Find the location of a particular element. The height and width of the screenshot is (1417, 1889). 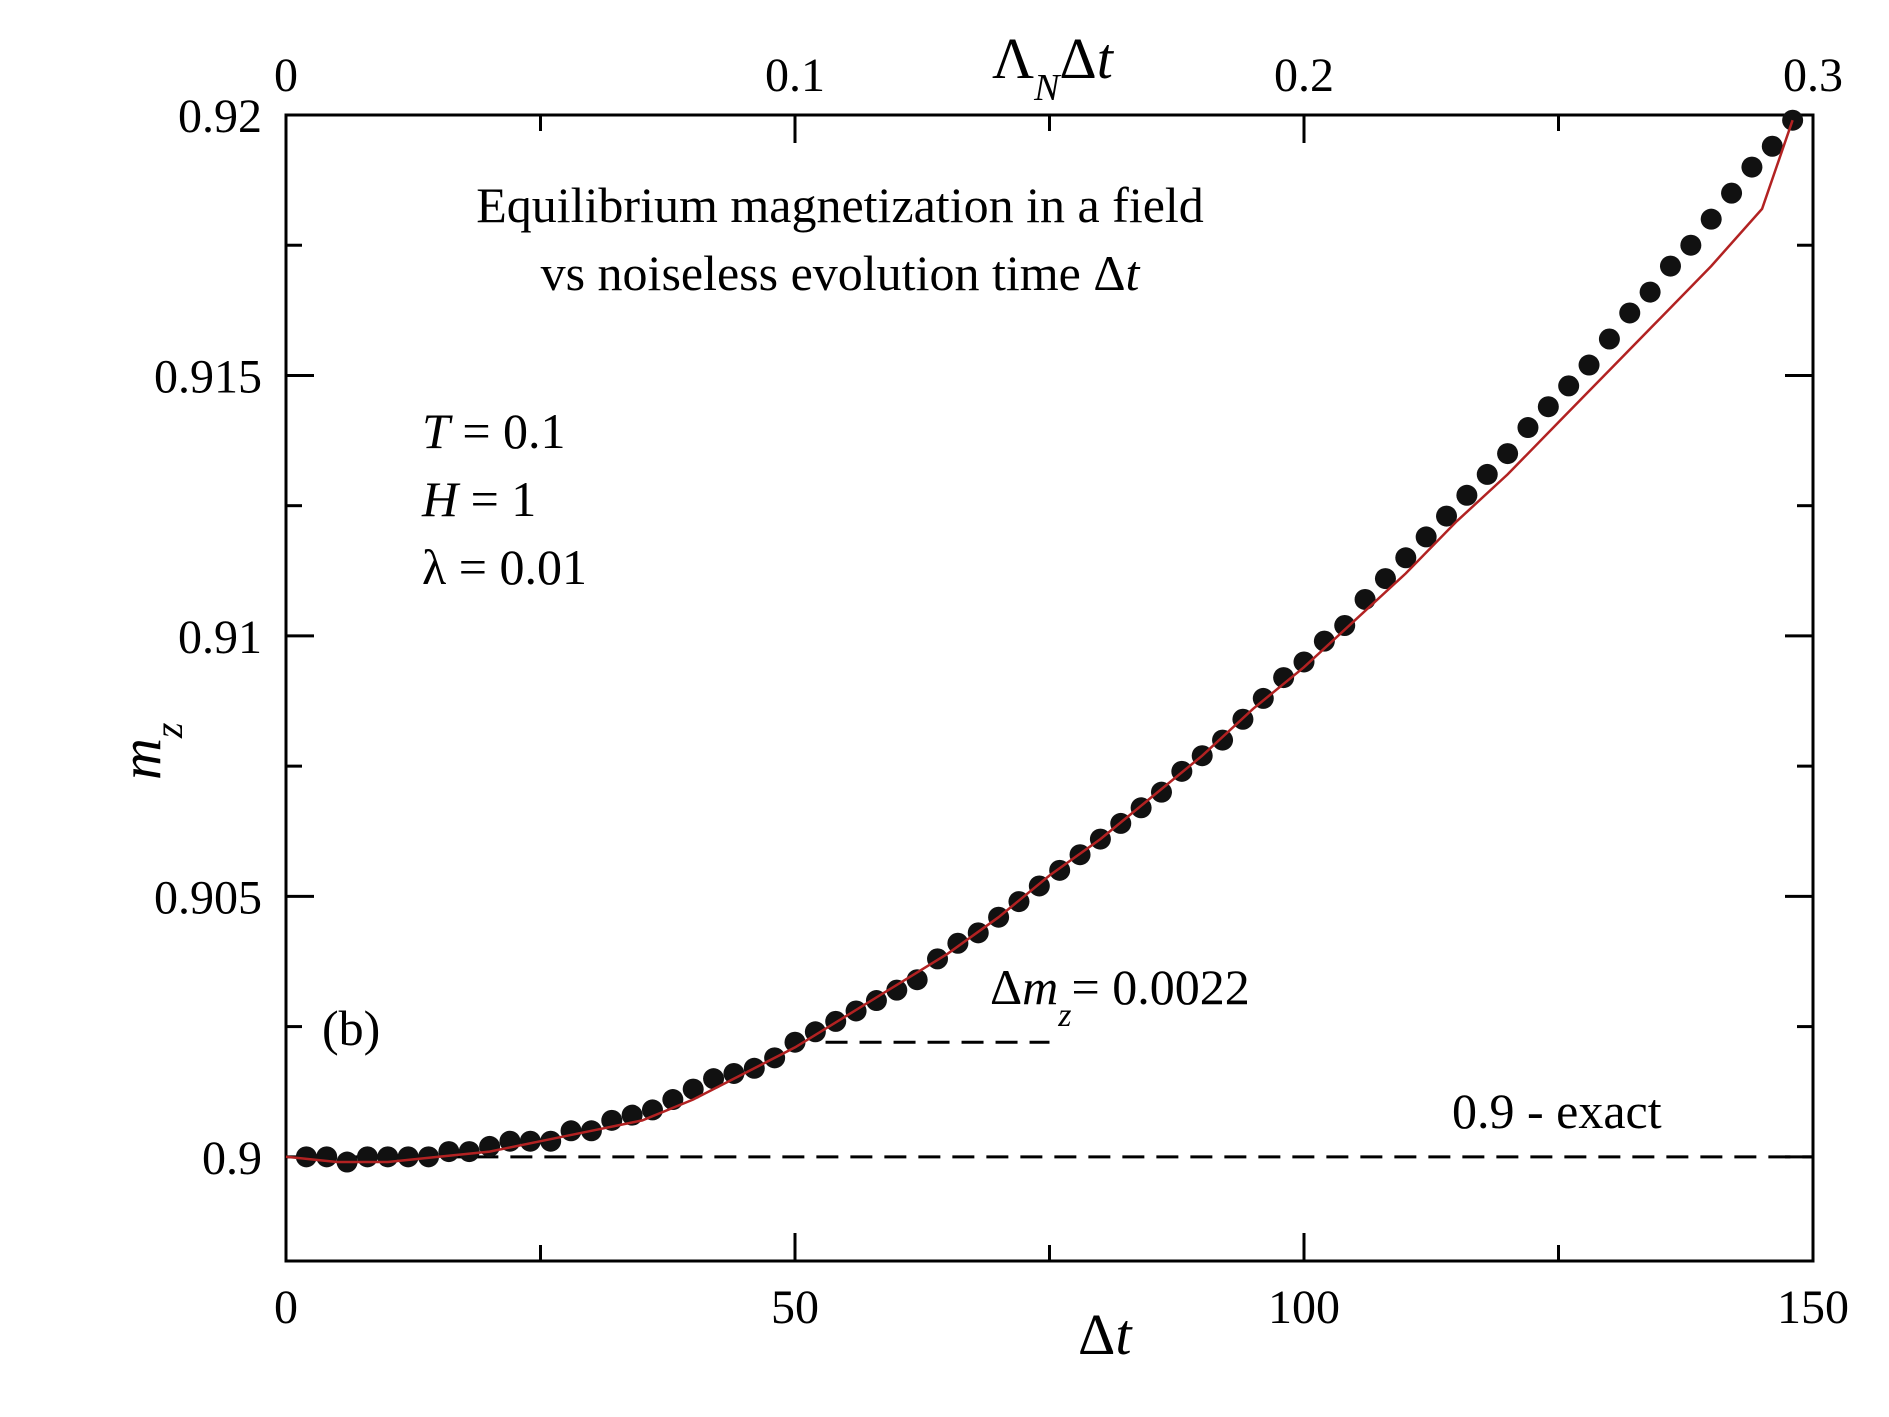

top-x-tick-label: 0.2 is located at coordinates (1304, 75).